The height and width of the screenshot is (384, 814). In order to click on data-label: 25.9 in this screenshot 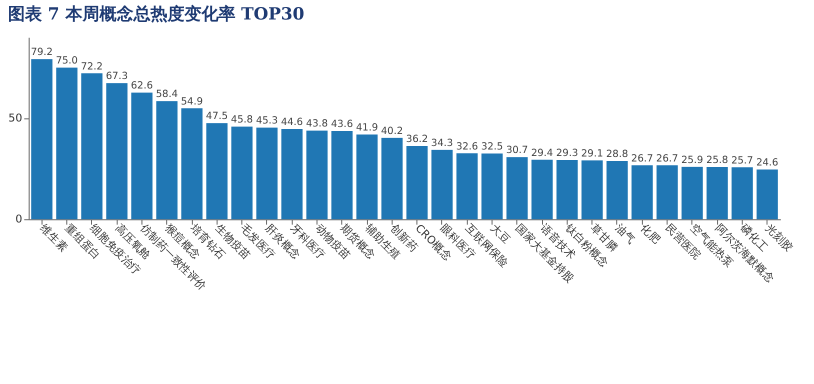, I will do `click(692, 160)`.